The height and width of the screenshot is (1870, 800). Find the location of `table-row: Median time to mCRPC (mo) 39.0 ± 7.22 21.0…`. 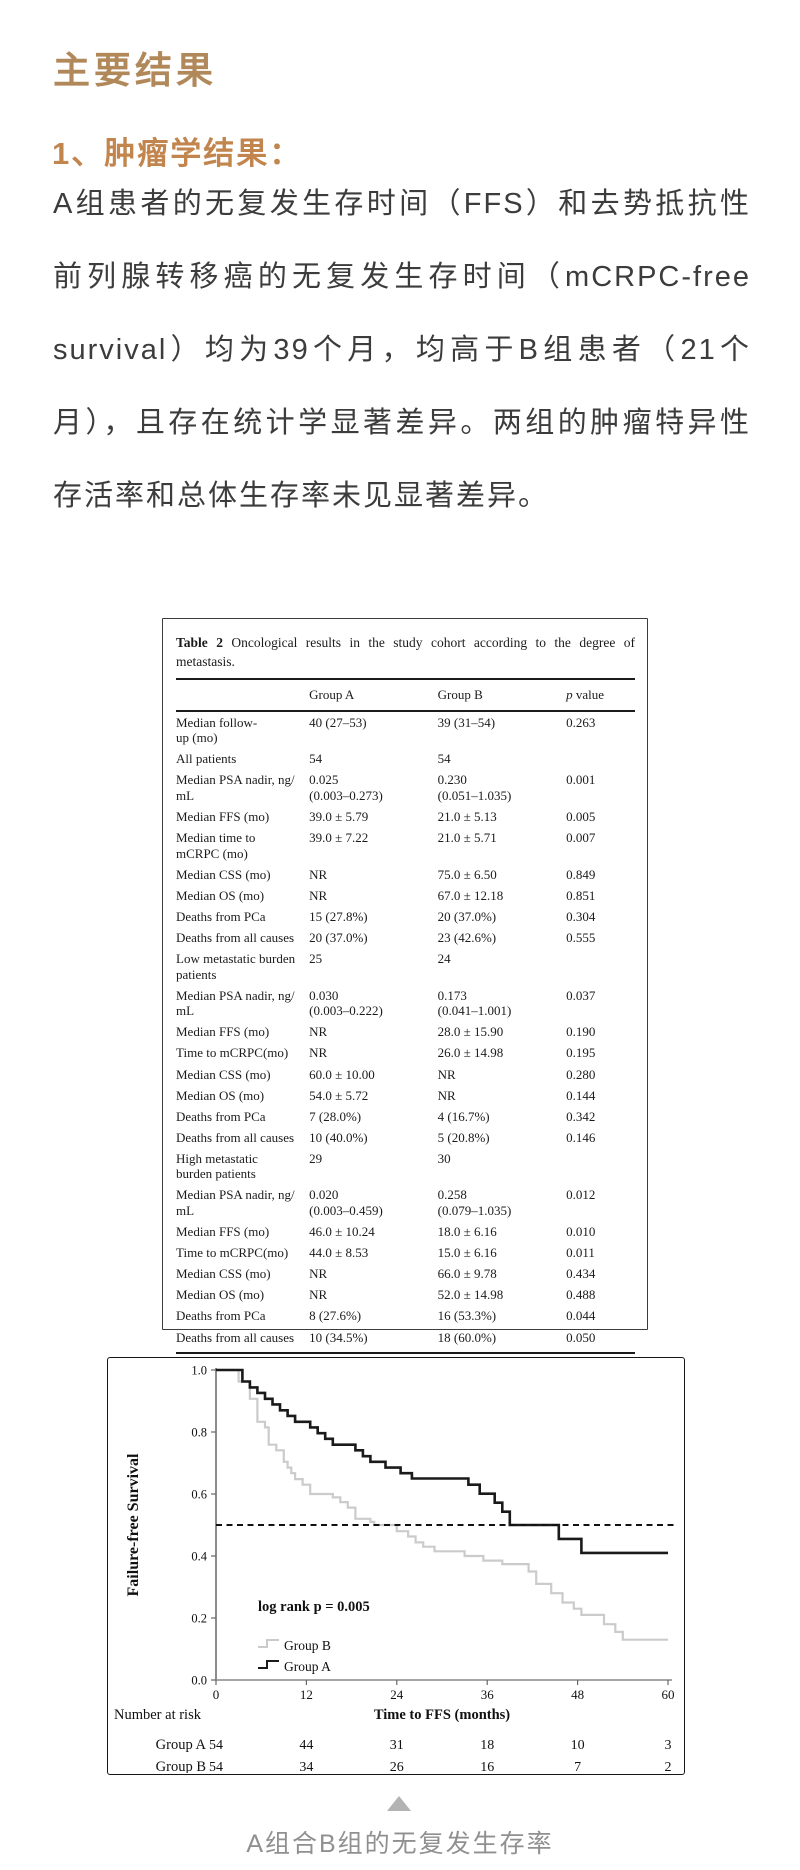

table-row: Median time to mCRPC (mo) 39.0 ± 7.22 21.0… is located at coordinates (405, 845).